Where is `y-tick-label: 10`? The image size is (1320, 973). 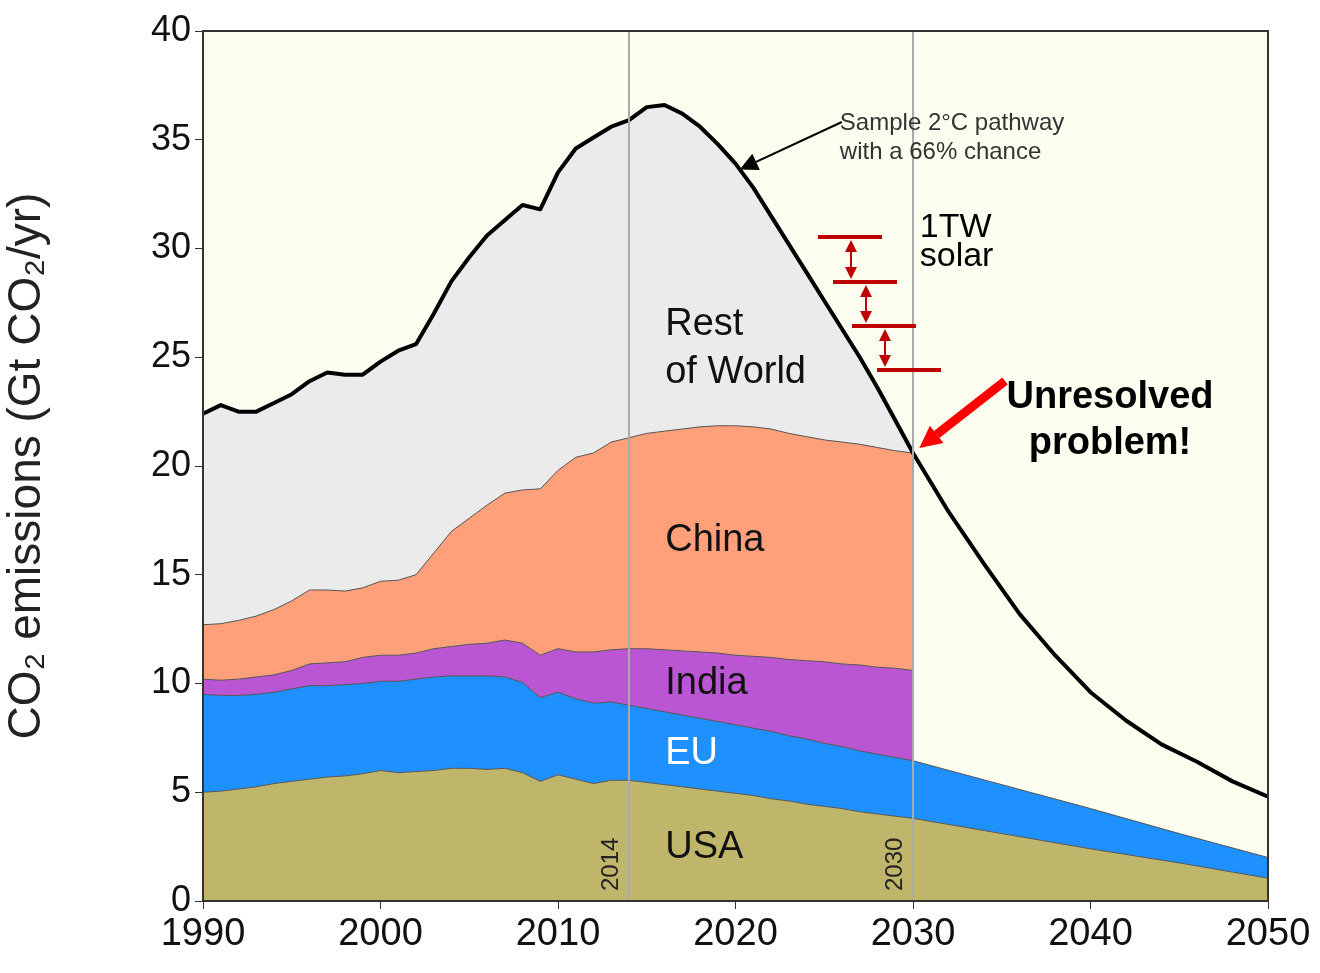
y-tick-label: 10 is located at coordinates (170, 681).